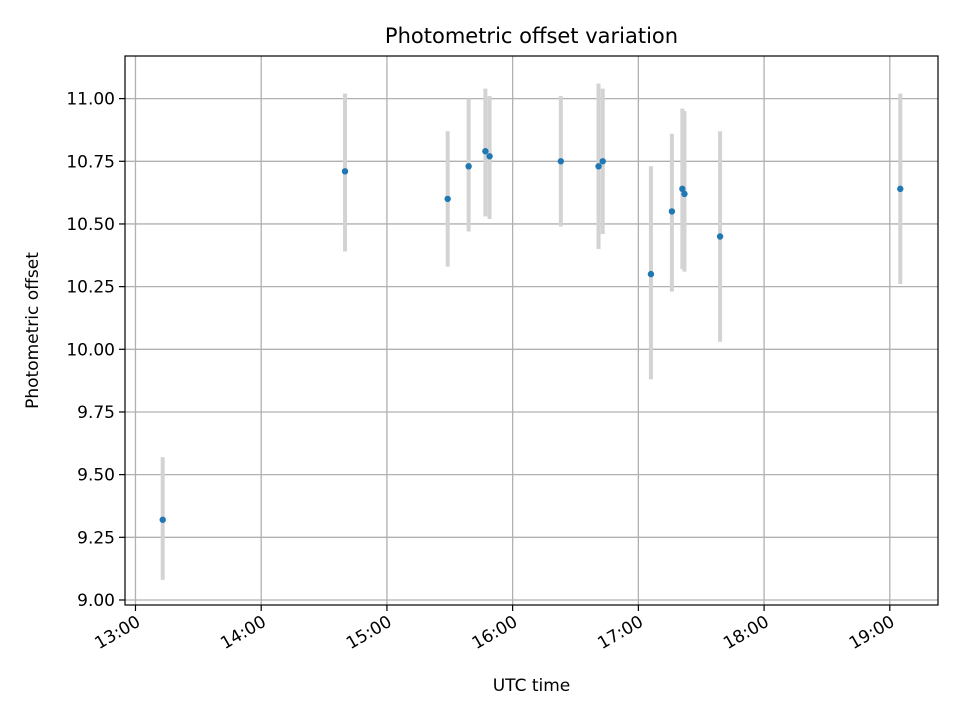  I want to click on y-tick-label: 10.25, so click(90, 288).